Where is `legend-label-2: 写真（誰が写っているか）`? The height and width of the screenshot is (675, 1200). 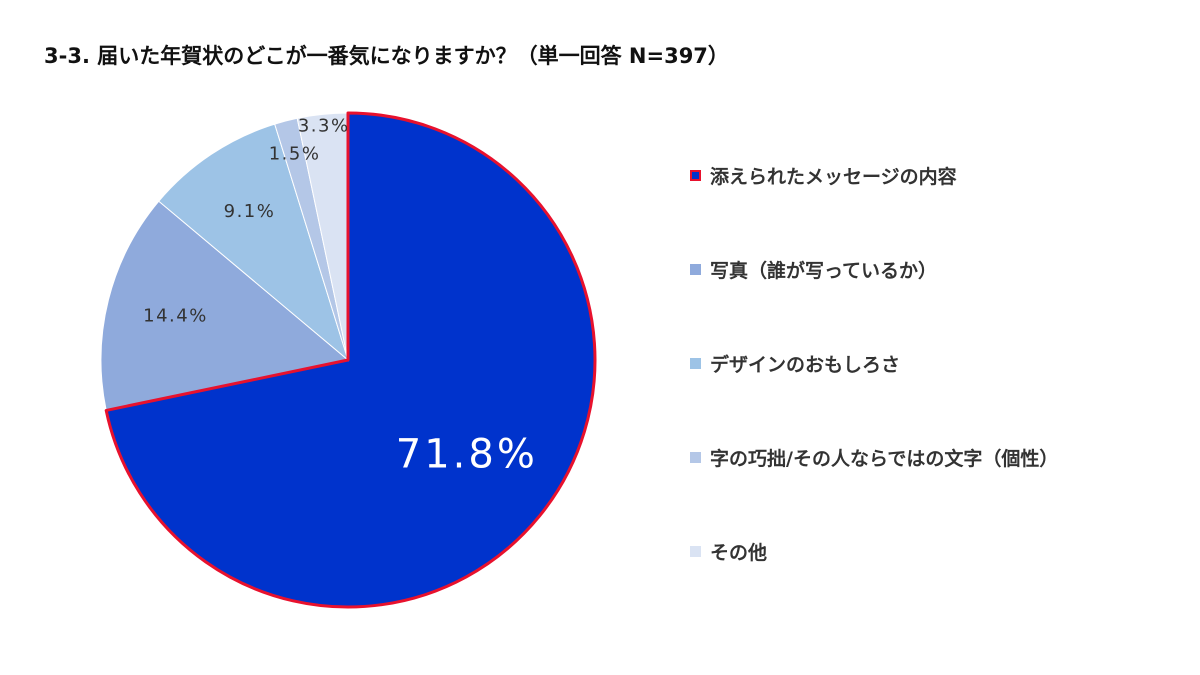 legend-label-2: 写真（誰が写っているか） is located at coordinates (824, 270).